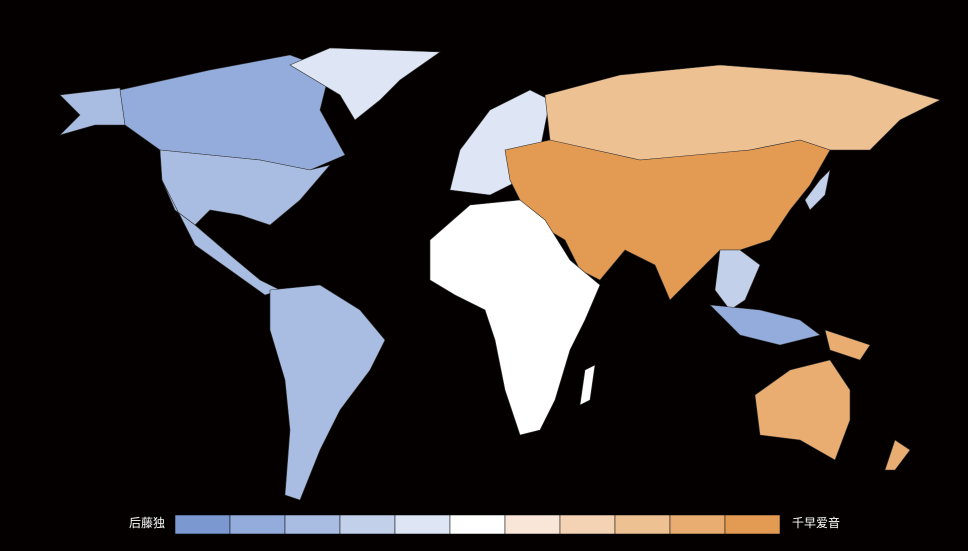  I want to click on legend-low-label: 后藤独, so click(147, 523).